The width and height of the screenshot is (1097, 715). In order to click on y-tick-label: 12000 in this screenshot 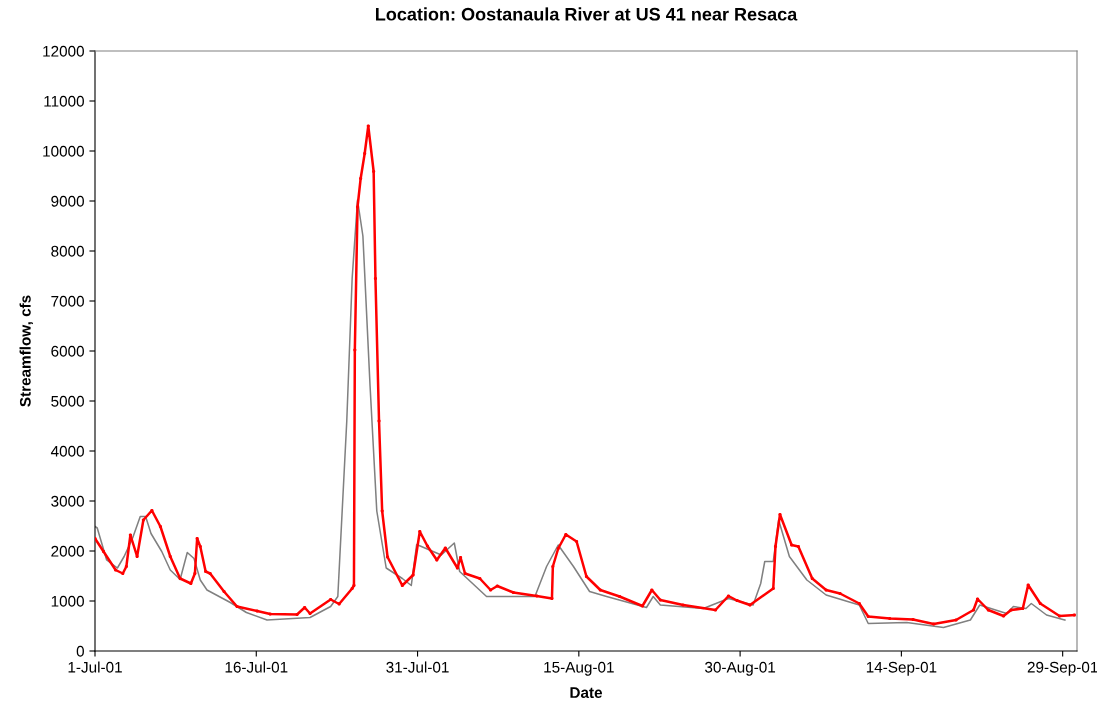, I will do `click(63, 51)`.